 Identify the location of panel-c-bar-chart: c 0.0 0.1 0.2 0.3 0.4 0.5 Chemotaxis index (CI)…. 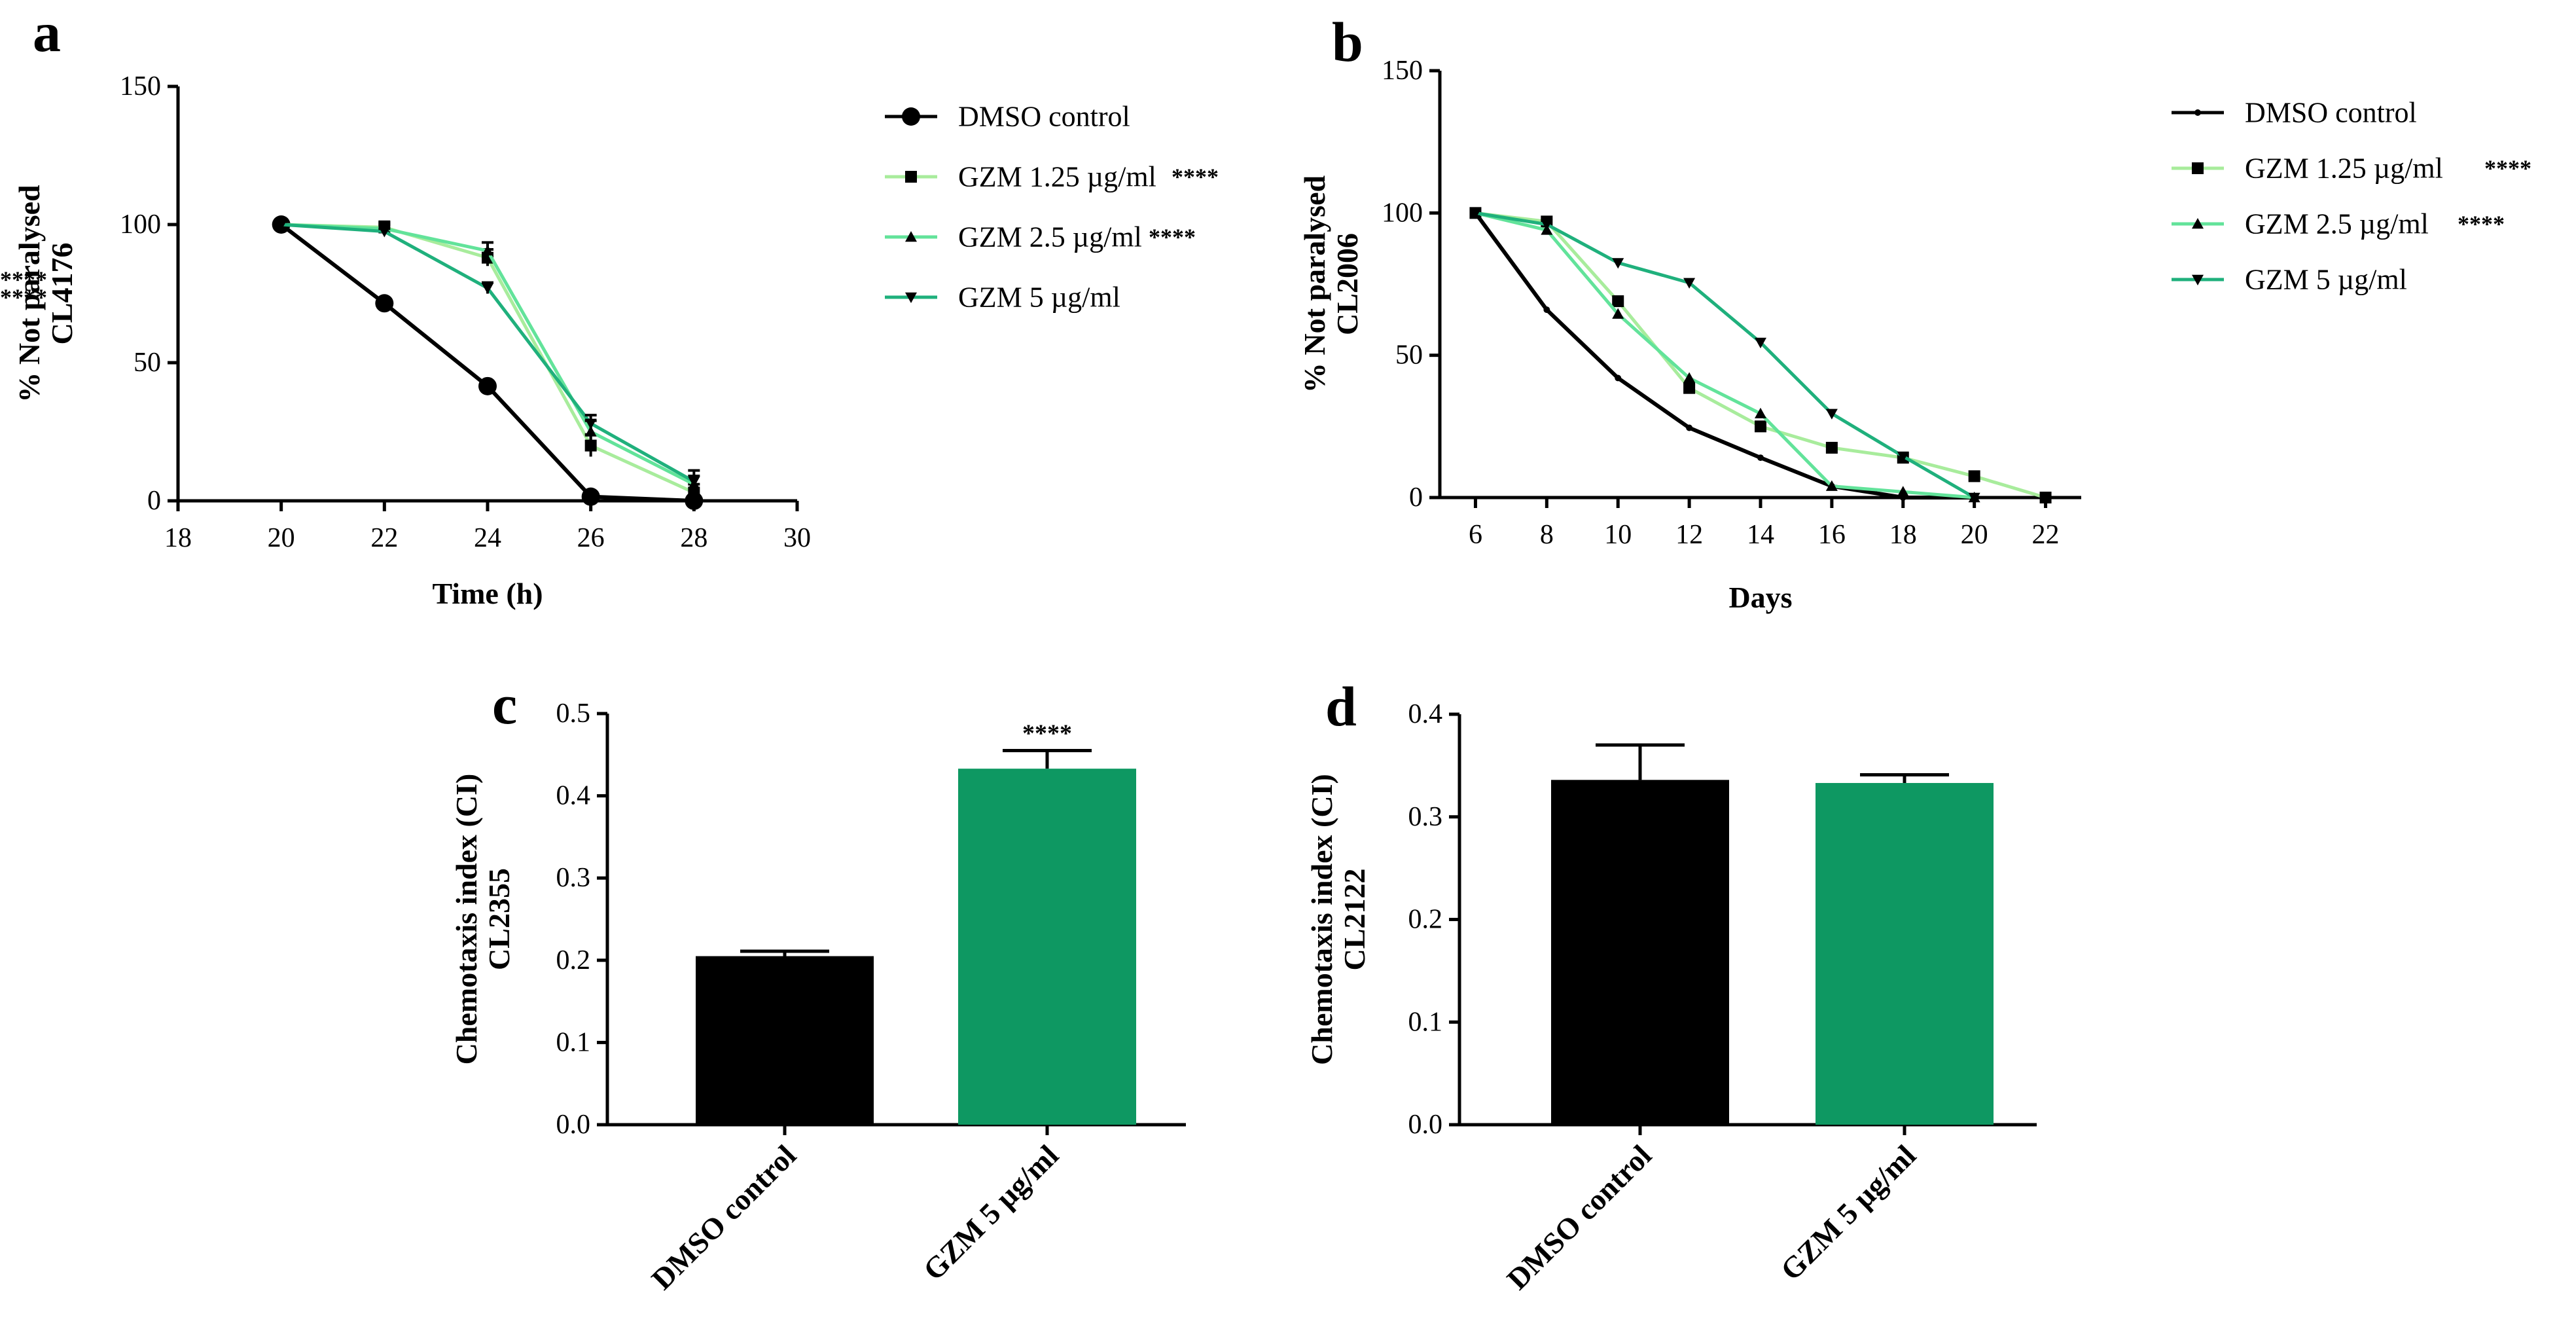
(818, 984).